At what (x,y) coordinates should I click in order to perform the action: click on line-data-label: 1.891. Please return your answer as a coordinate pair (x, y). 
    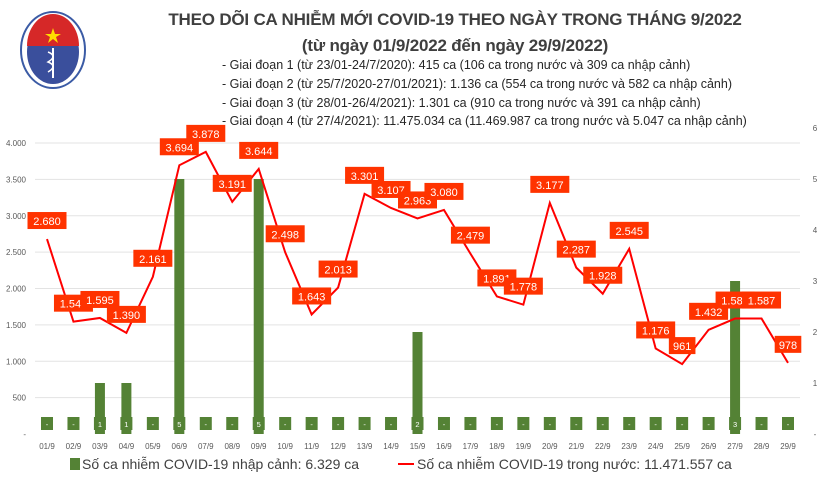
    Looking at the image, I should click on (497, 279).